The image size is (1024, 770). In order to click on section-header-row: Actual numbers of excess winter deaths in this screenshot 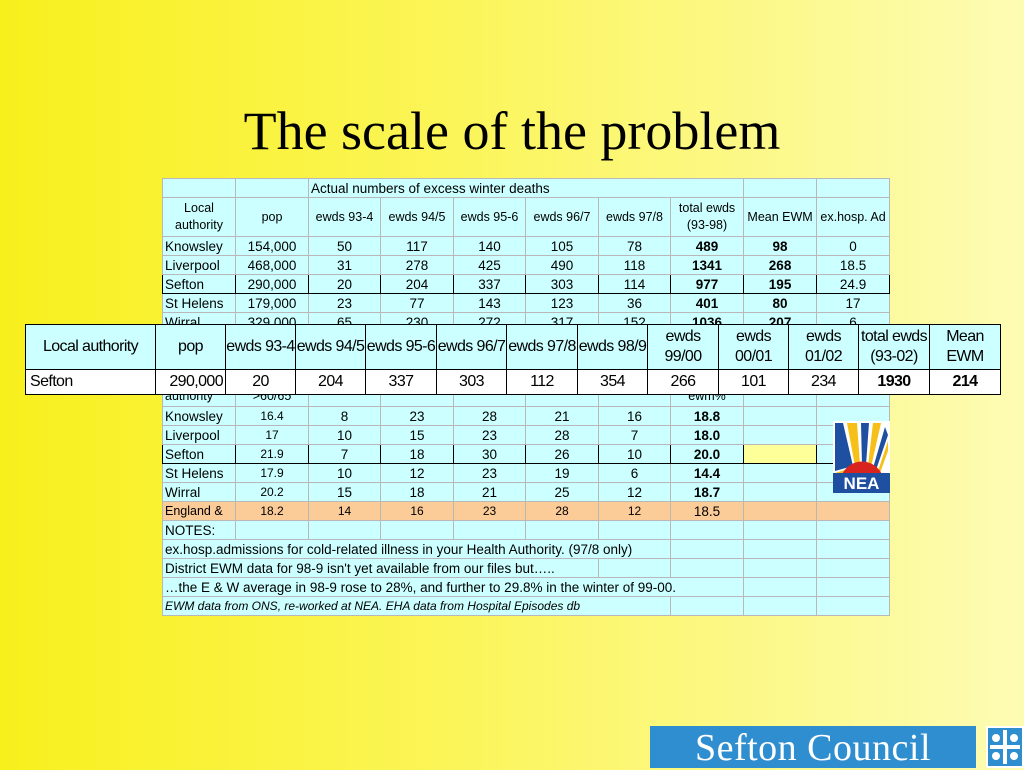, I will do `click(526, 188)`.